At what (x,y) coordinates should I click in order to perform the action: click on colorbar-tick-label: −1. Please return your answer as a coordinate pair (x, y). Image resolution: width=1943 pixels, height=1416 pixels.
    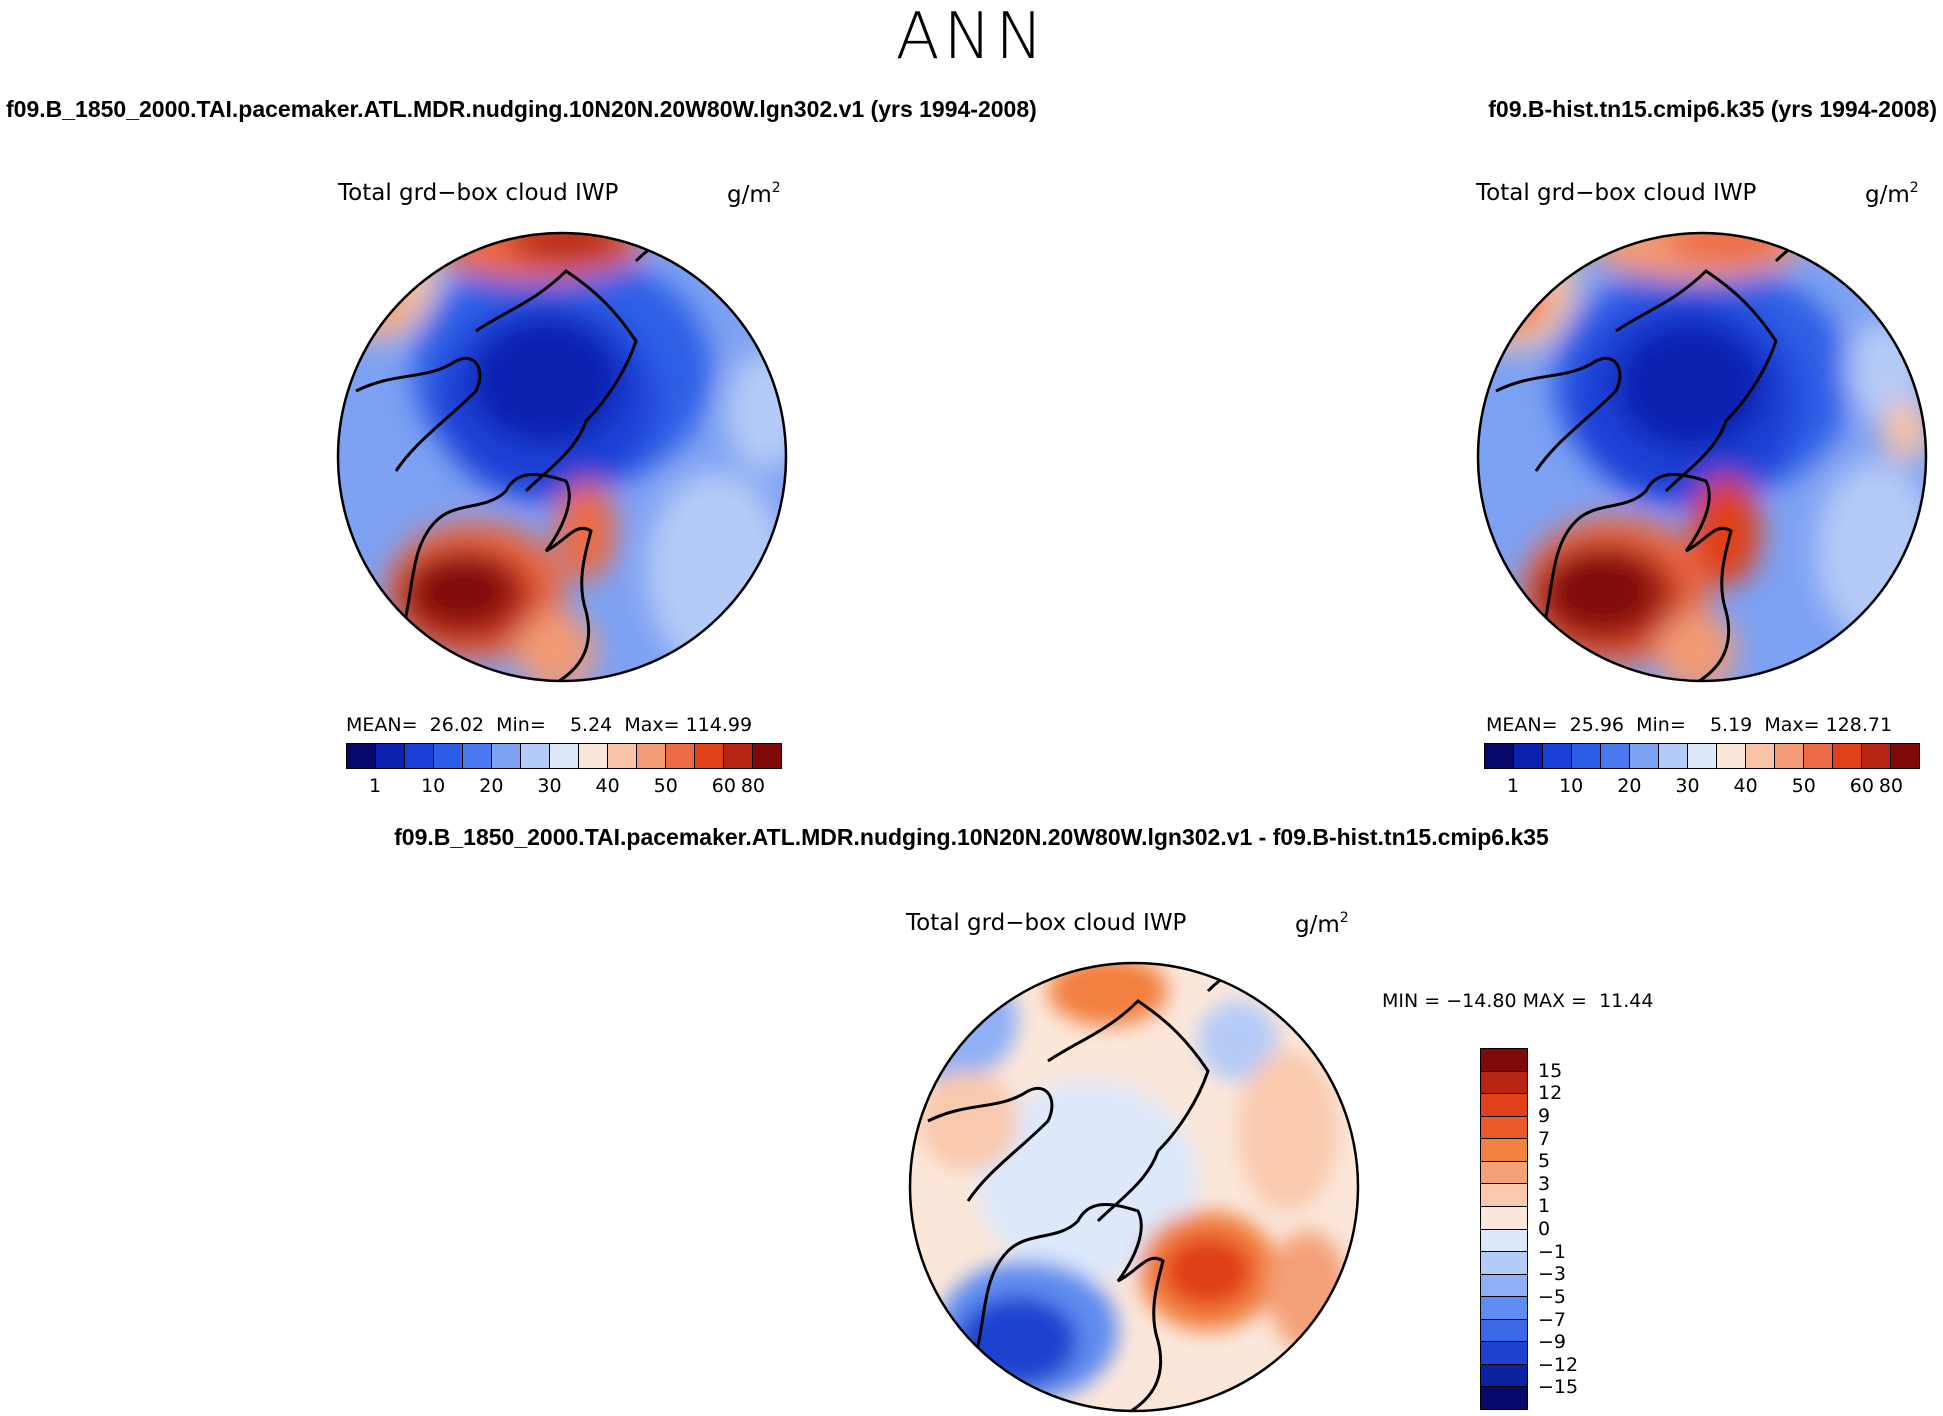
    Looking at the image, I should click on (1552, 1251).